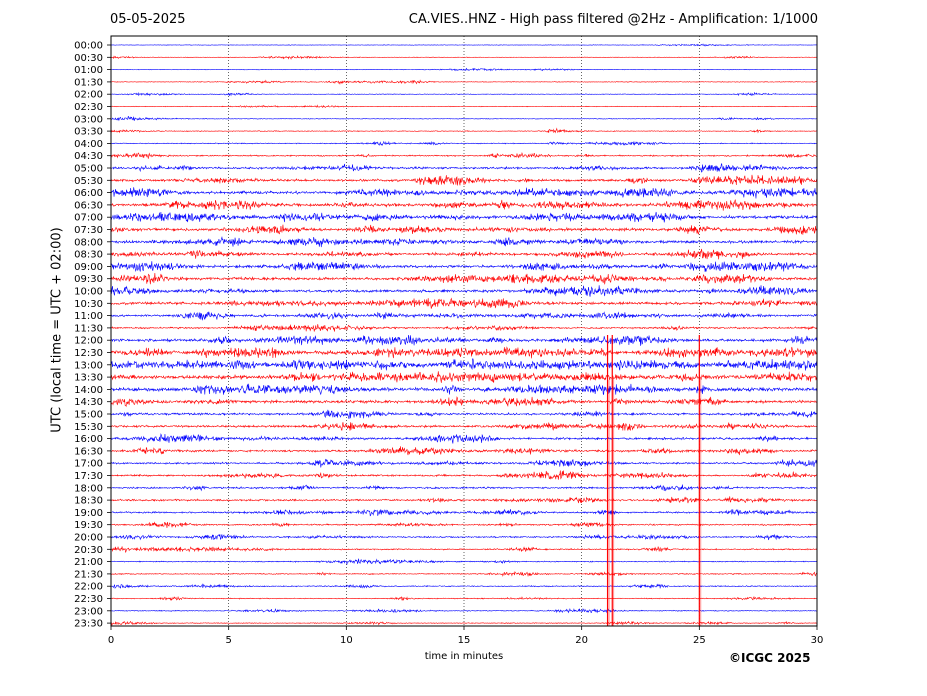  What do you see at coordinates (88, 488) in the screenshot?
I see `y-tick-label: 18:00` at bounding box center [88, 488].